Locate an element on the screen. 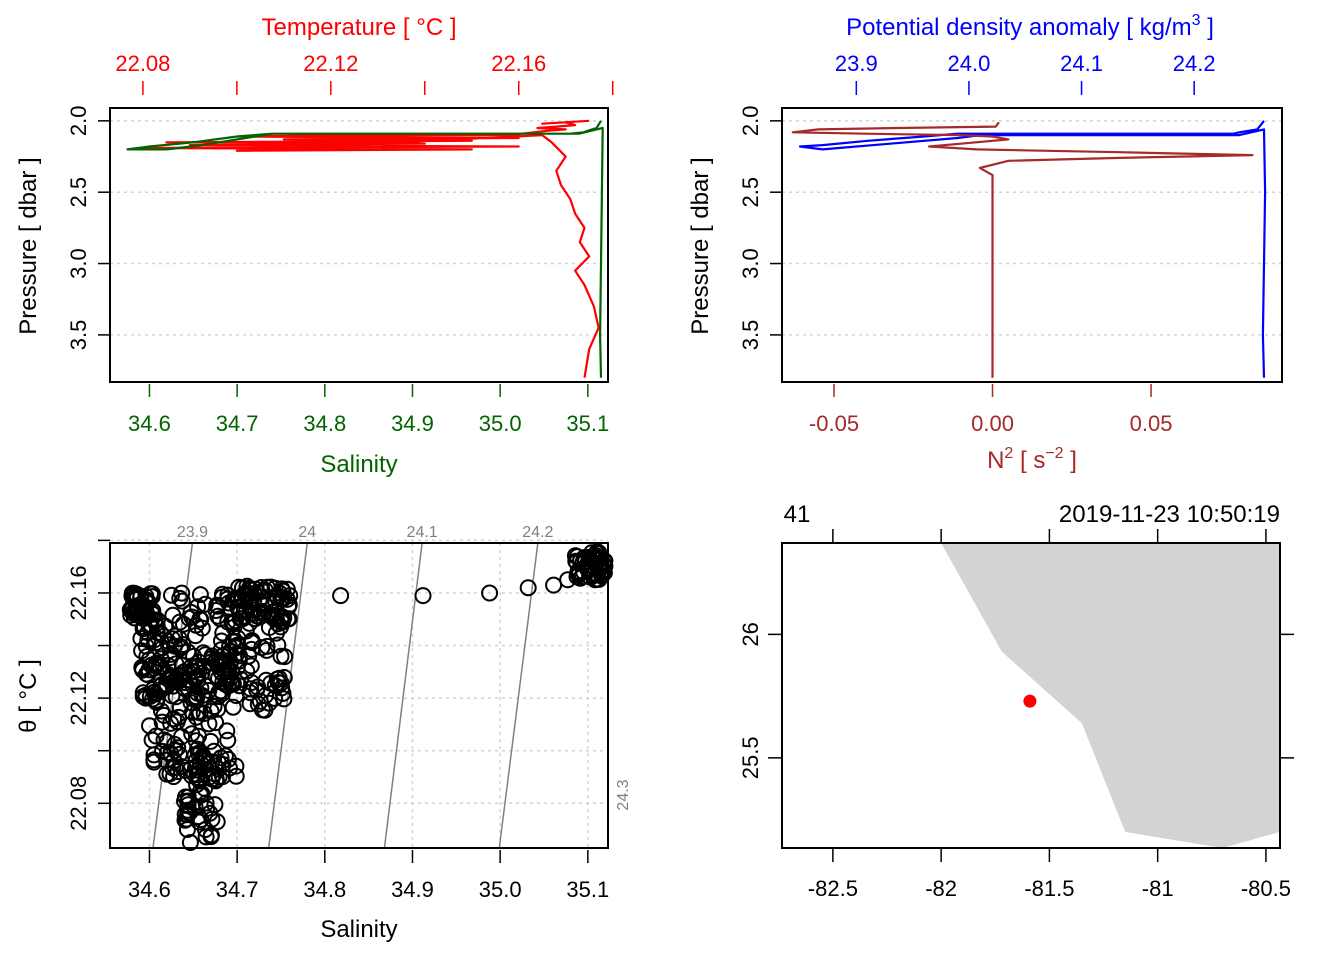  isopycnal-label: 24.2 is located at coordinates (537, 532).